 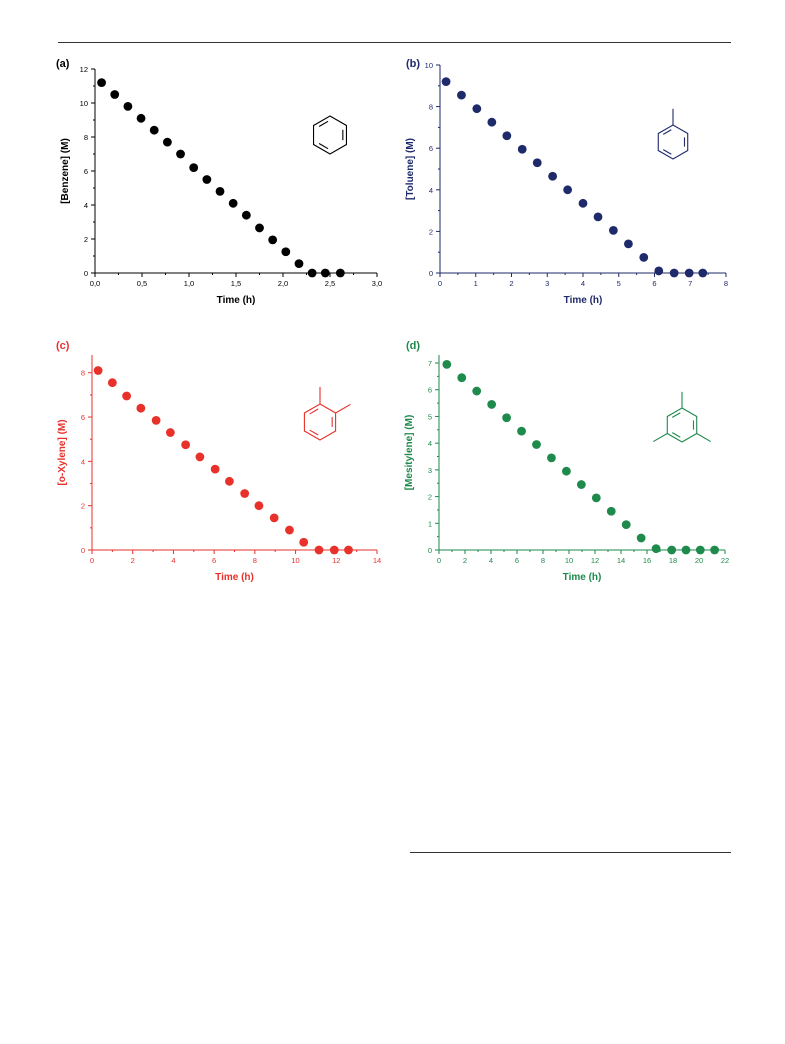 I want to click on x-tick-label: 1,0, so click(x=189, y=283).